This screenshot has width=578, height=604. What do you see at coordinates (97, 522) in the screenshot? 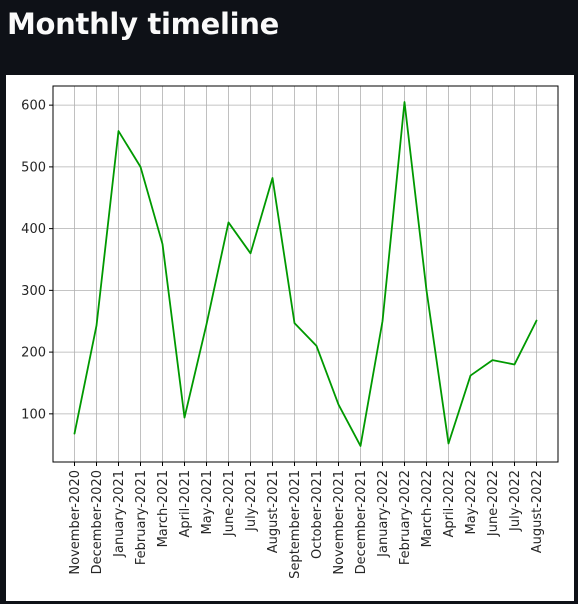
I see `x-tick-label: December-2020` at bounding box center [97, 522].